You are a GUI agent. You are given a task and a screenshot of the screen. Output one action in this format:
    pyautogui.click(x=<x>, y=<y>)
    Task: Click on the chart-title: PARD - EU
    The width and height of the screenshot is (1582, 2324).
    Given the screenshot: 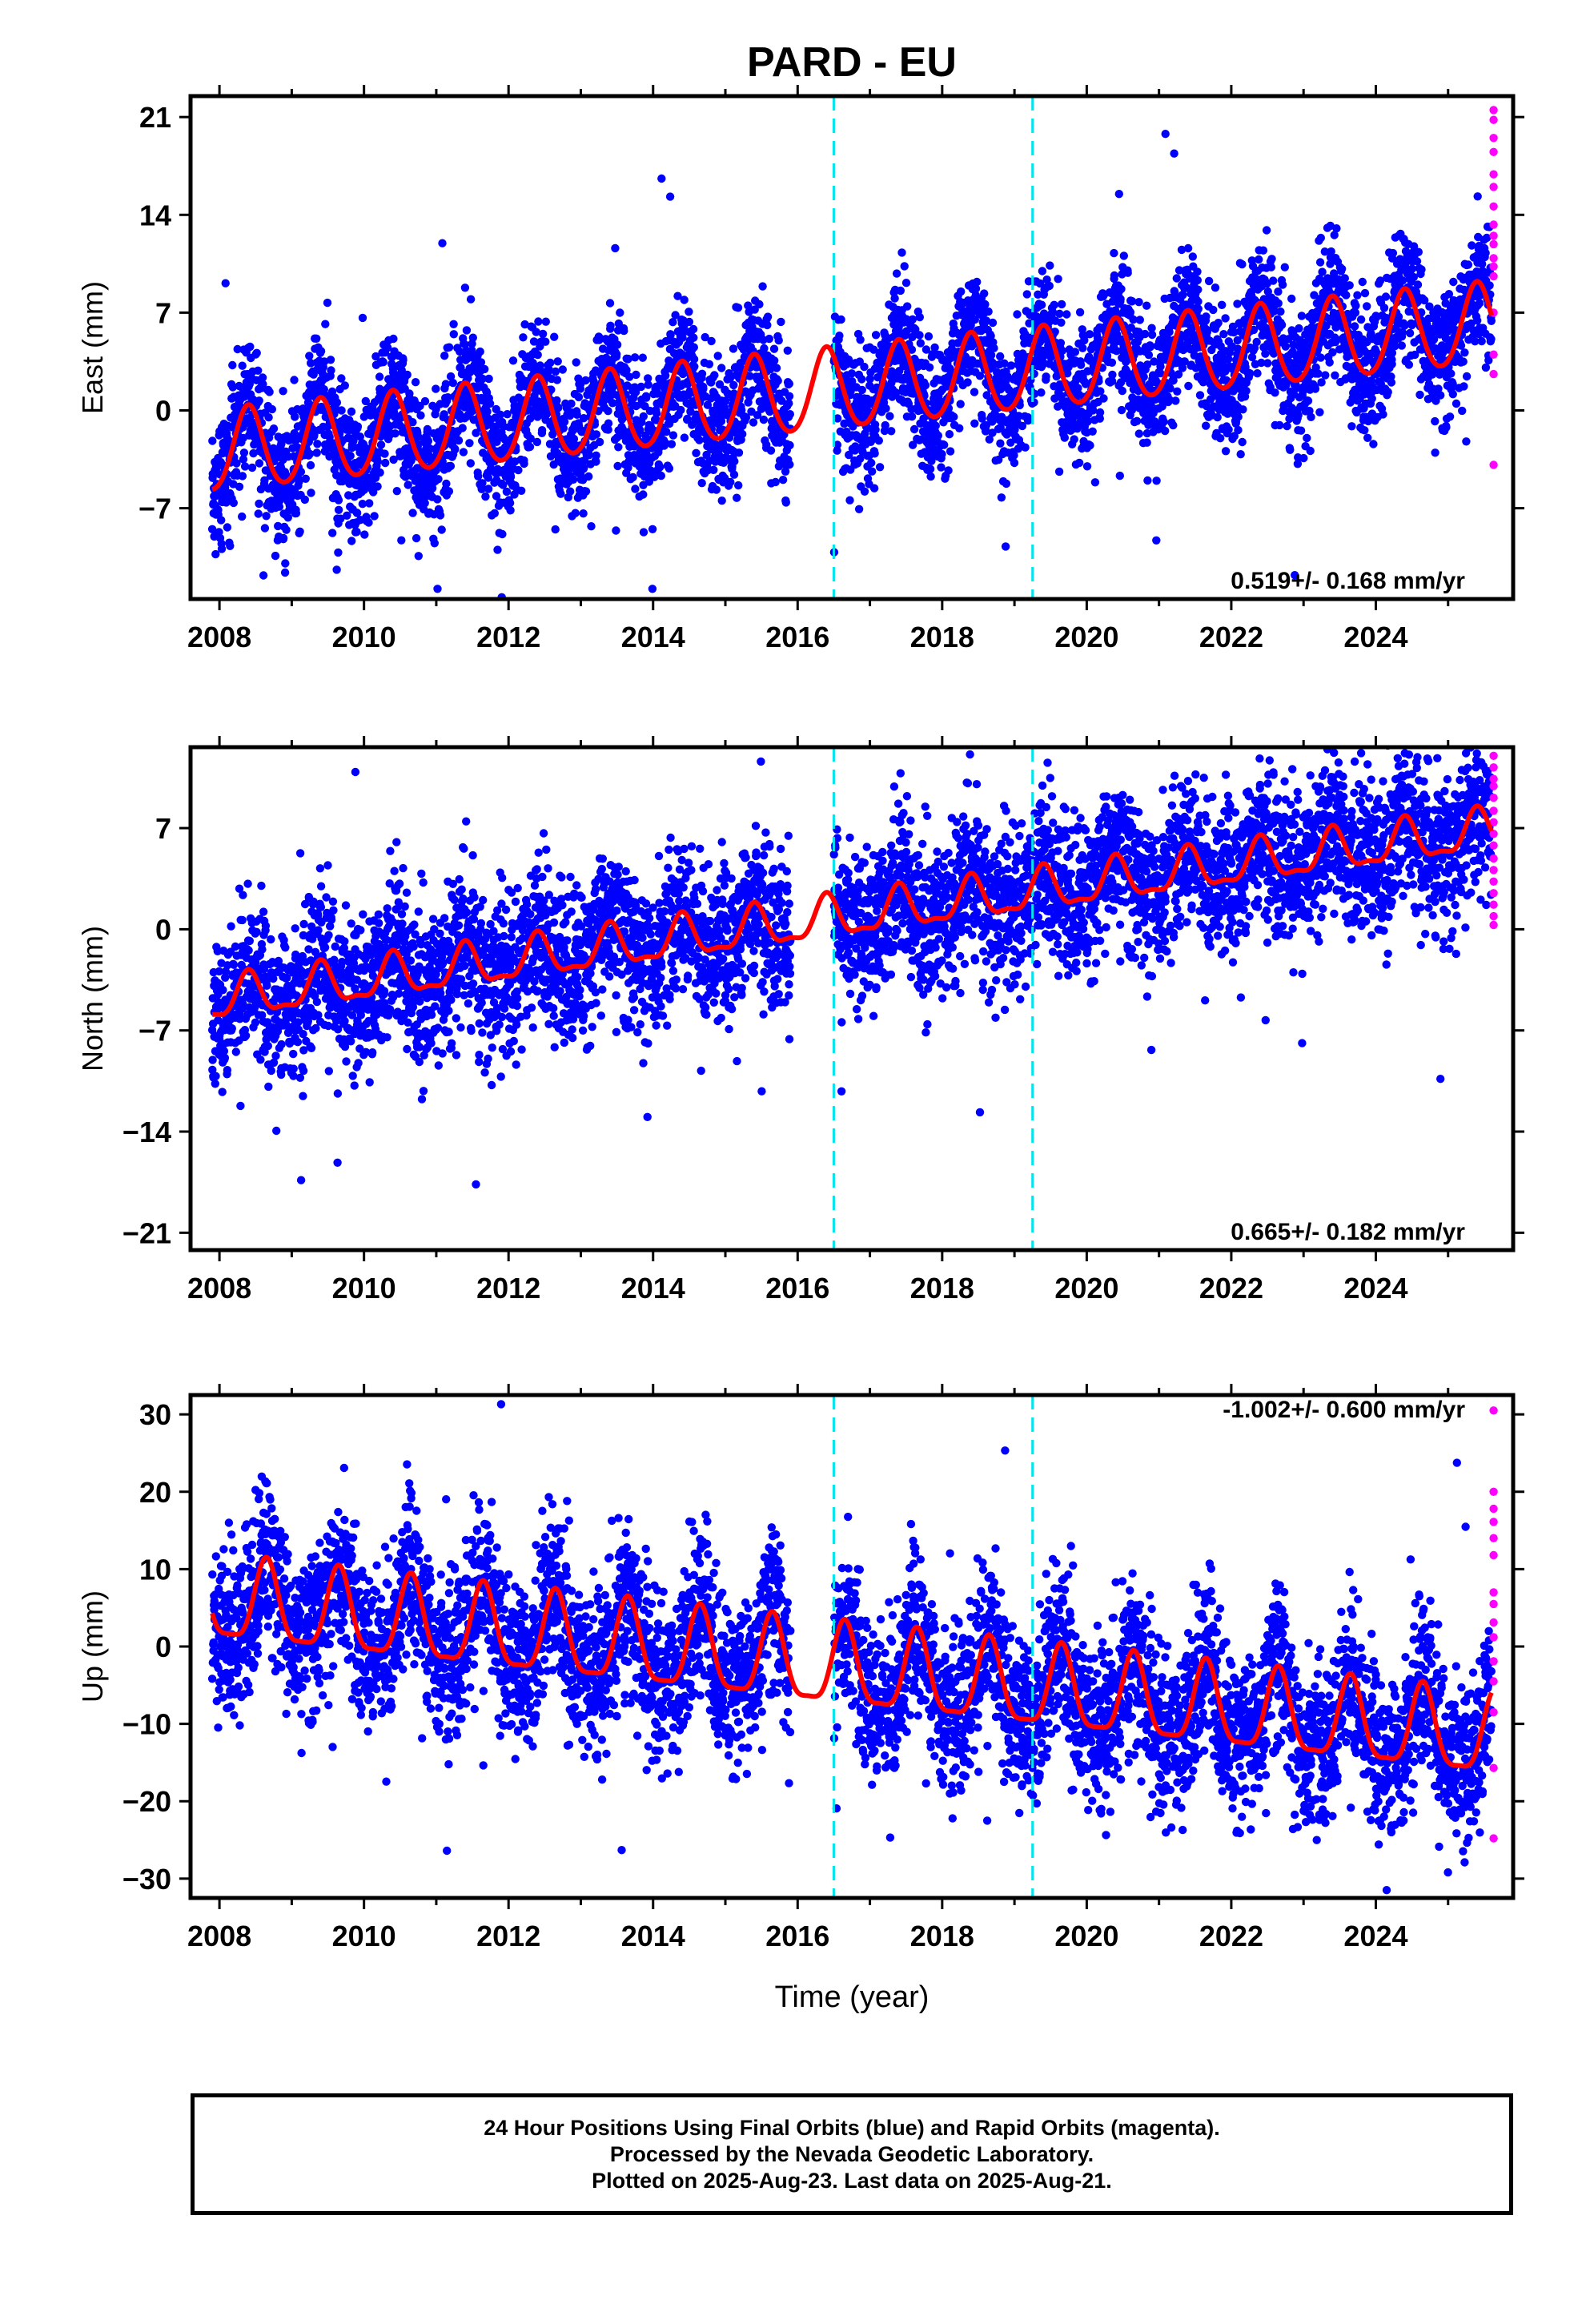 What is the action you would take?
    pyautogui.click(x=852, y=62)
    